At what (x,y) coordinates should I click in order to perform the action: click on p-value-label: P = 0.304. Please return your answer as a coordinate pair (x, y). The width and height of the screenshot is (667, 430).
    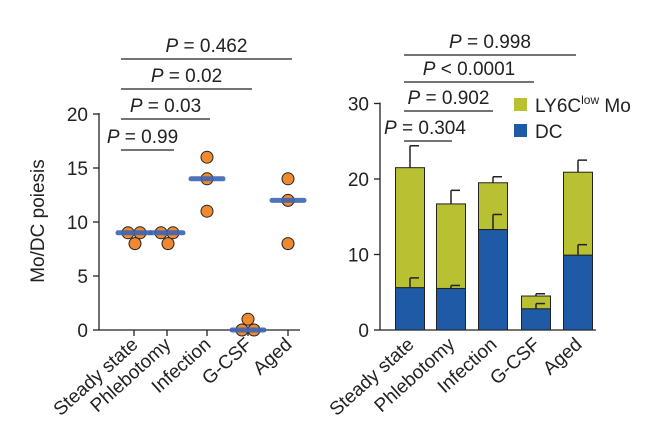
    Looking at the image, I should click on (425, 128).